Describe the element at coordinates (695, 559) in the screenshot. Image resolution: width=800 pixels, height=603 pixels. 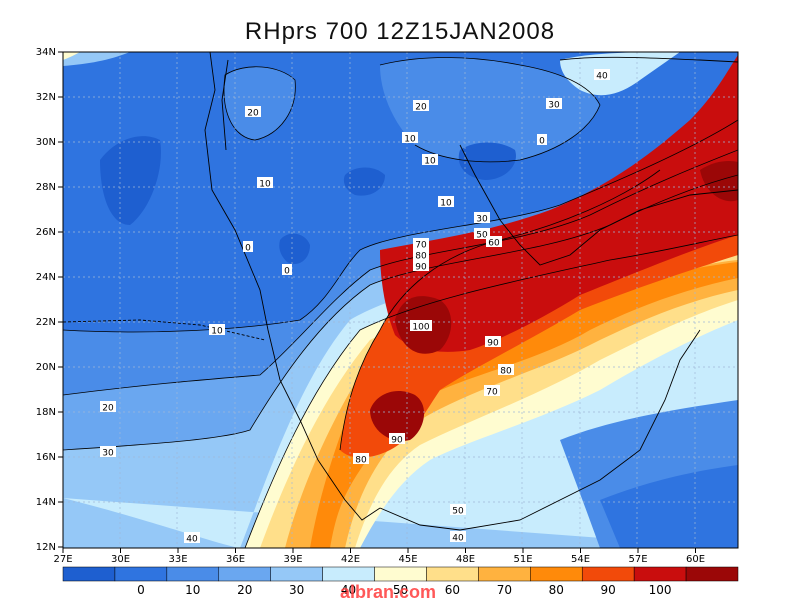
I see `lon-label: 60E` at that location.